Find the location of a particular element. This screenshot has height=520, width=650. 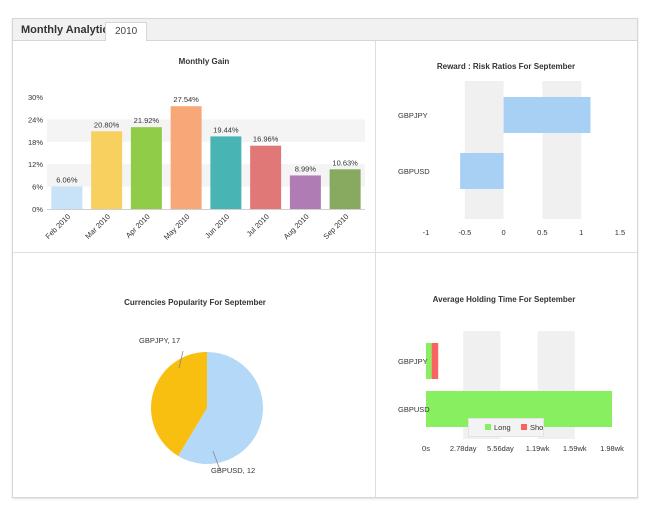

data-label: 20.80% is located at coordinates (107, 124).